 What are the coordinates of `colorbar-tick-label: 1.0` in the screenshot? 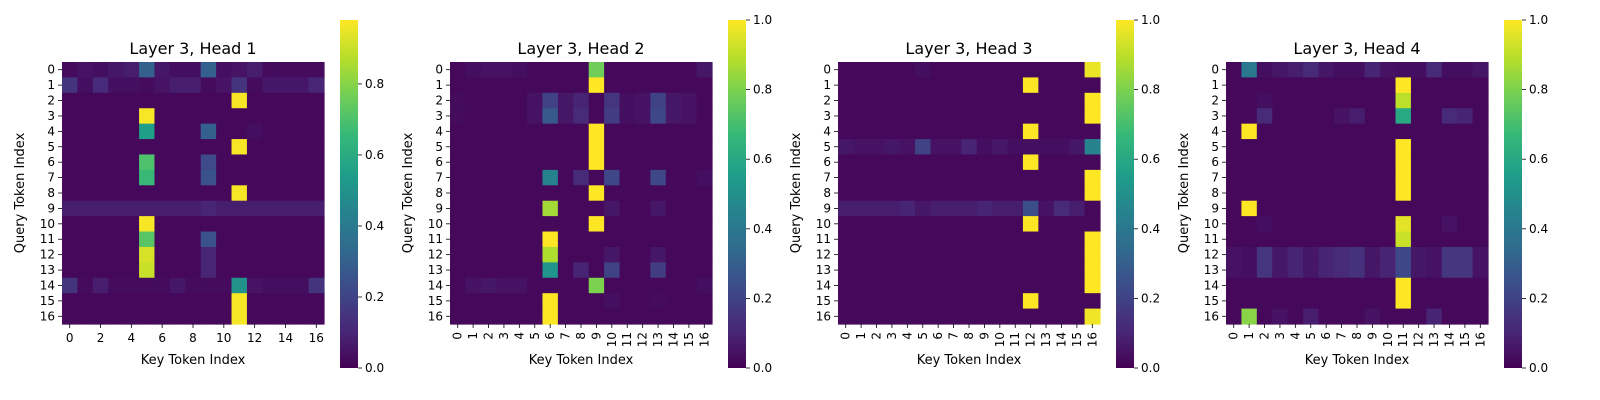 It's located at (1150, 20).